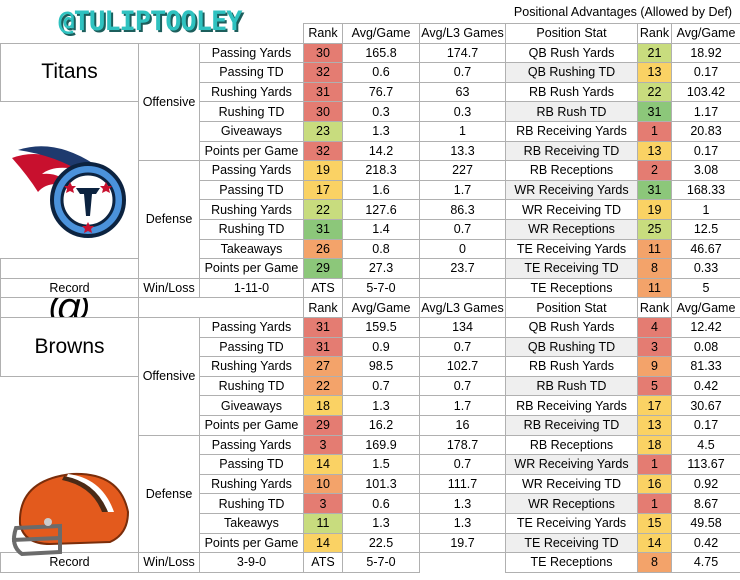  I want to click on position-avg: 12.5, so click(705, 229).